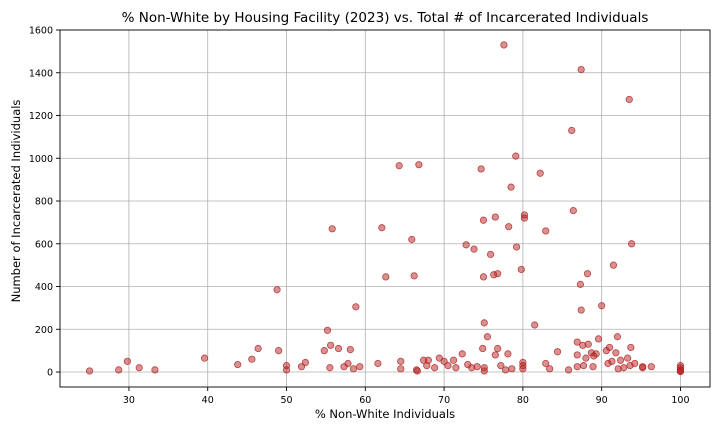 The height and width of the screenshot is (432, 720). Describe the element at coordinates (406, 396) in the screenshot. I see `x-axis-ticks: 30 40 50 60 70 80 90 100` at that location.